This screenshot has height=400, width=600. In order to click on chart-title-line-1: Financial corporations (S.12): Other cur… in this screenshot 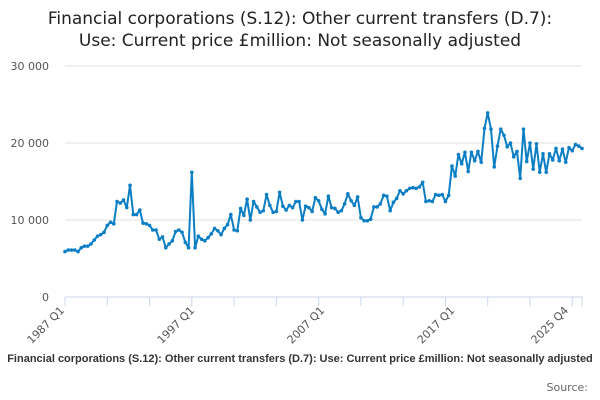, I will do `click(300, 19)`.